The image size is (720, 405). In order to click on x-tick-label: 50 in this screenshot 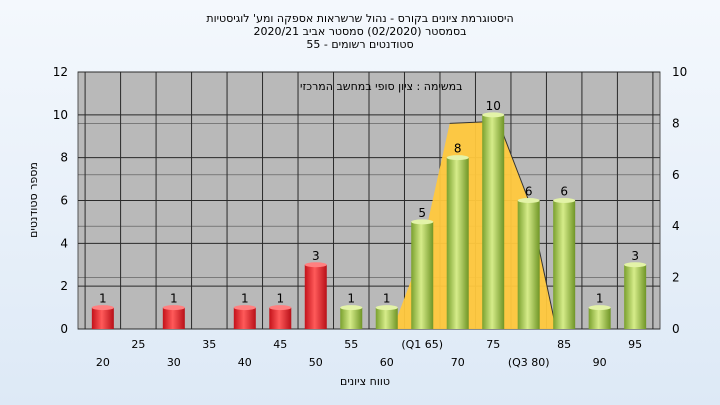, I will do `click(316, 362)`.